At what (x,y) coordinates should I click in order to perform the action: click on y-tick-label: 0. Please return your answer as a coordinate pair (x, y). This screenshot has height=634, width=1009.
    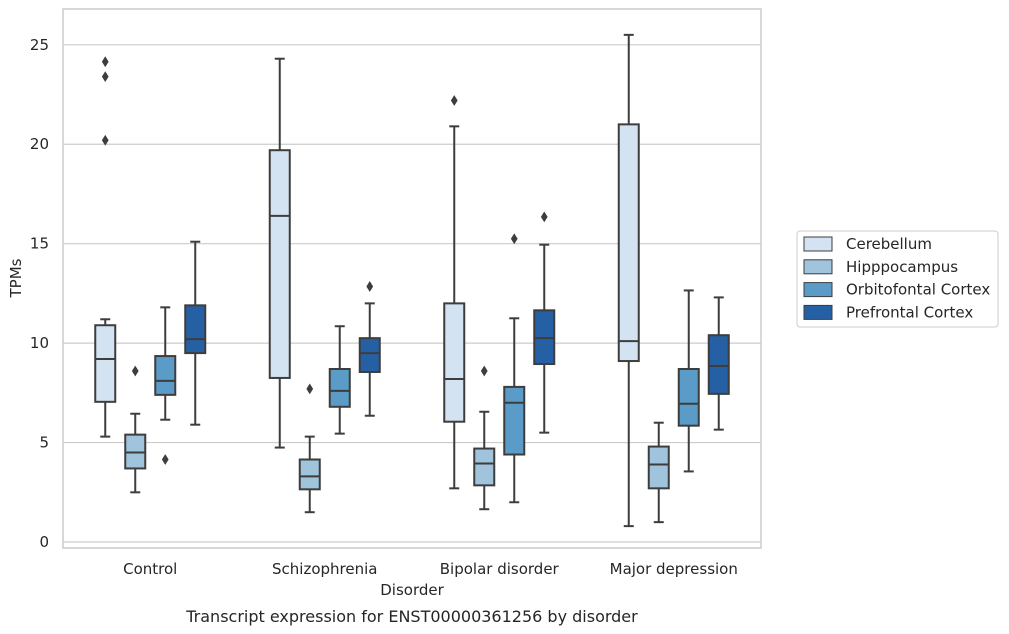
    Looking at the image, I should click on (44, 542).